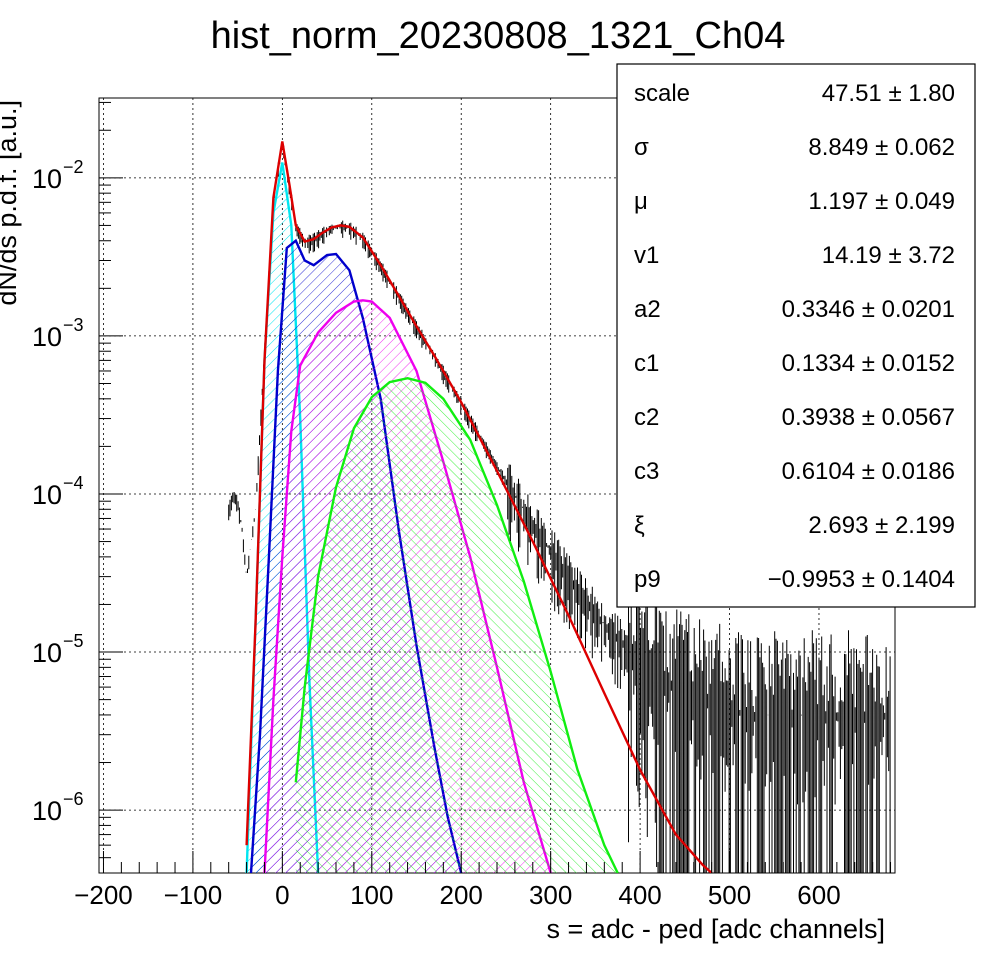  I want to click on stats-param-name: c1, so click(646, 363).